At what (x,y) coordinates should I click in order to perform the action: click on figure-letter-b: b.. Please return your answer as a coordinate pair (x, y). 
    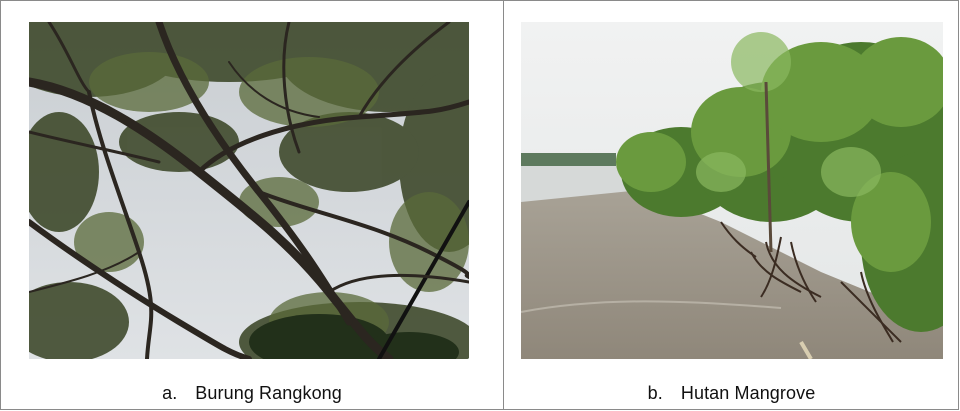
    Looking at the image, I should click on (655, 393).